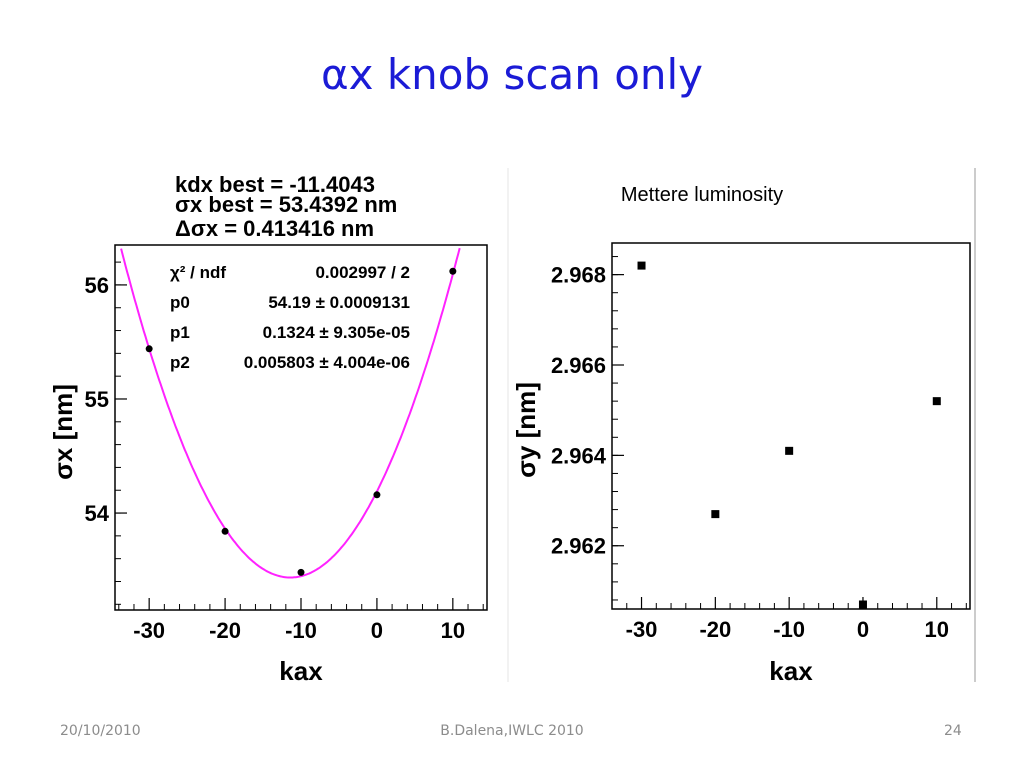  What do you see at coordinates (301, 671) in the screenshot?
I see `left-x-axis-label: kax` at bounding box center [301, 671].